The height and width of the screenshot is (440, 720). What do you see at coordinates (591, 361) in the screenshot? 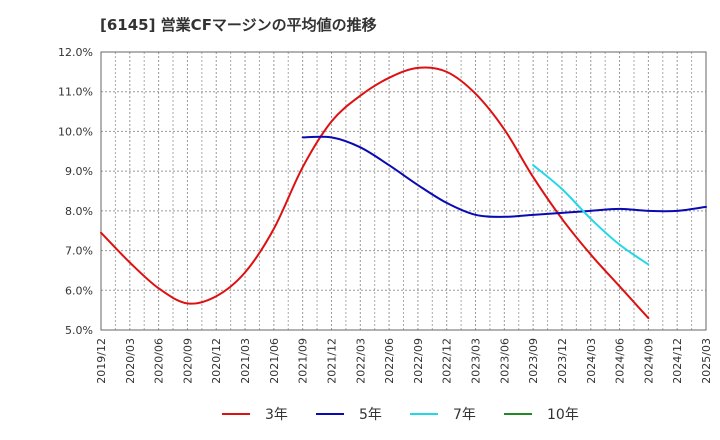
I see `x-tick-label: 2024/03` at bounding box center [591, 361].